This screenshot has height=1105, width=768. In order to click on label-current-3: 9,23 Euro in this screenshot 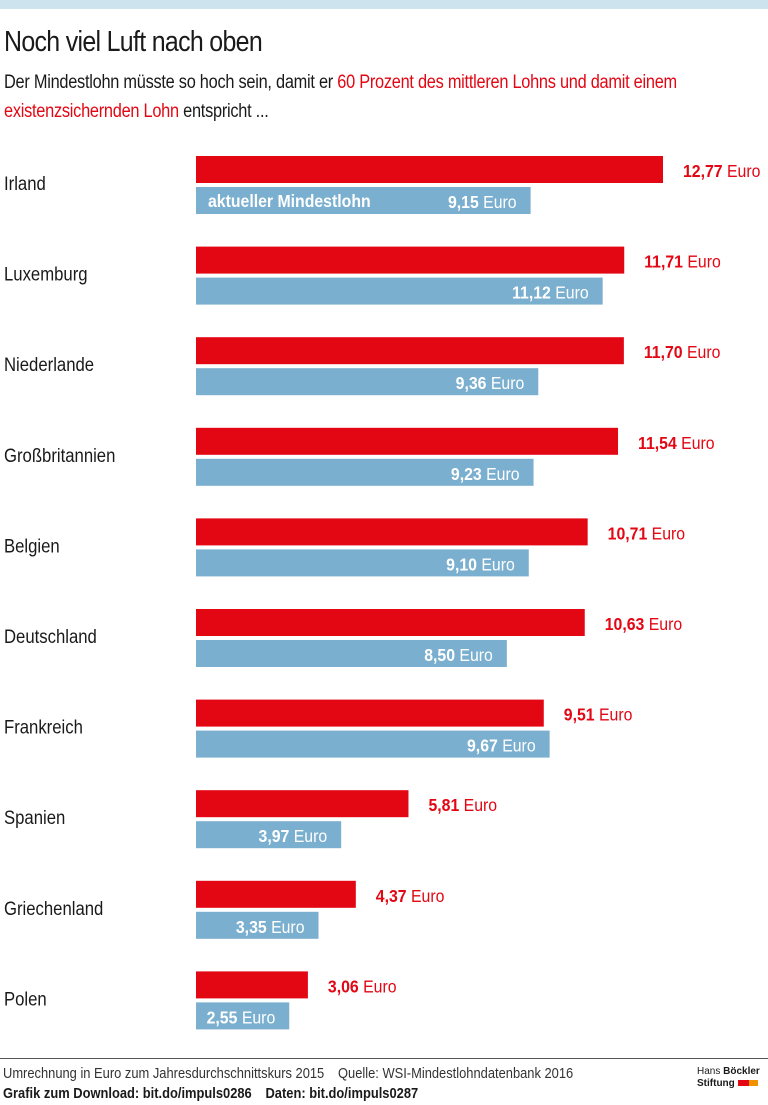, I will do `click(485, 474)`.